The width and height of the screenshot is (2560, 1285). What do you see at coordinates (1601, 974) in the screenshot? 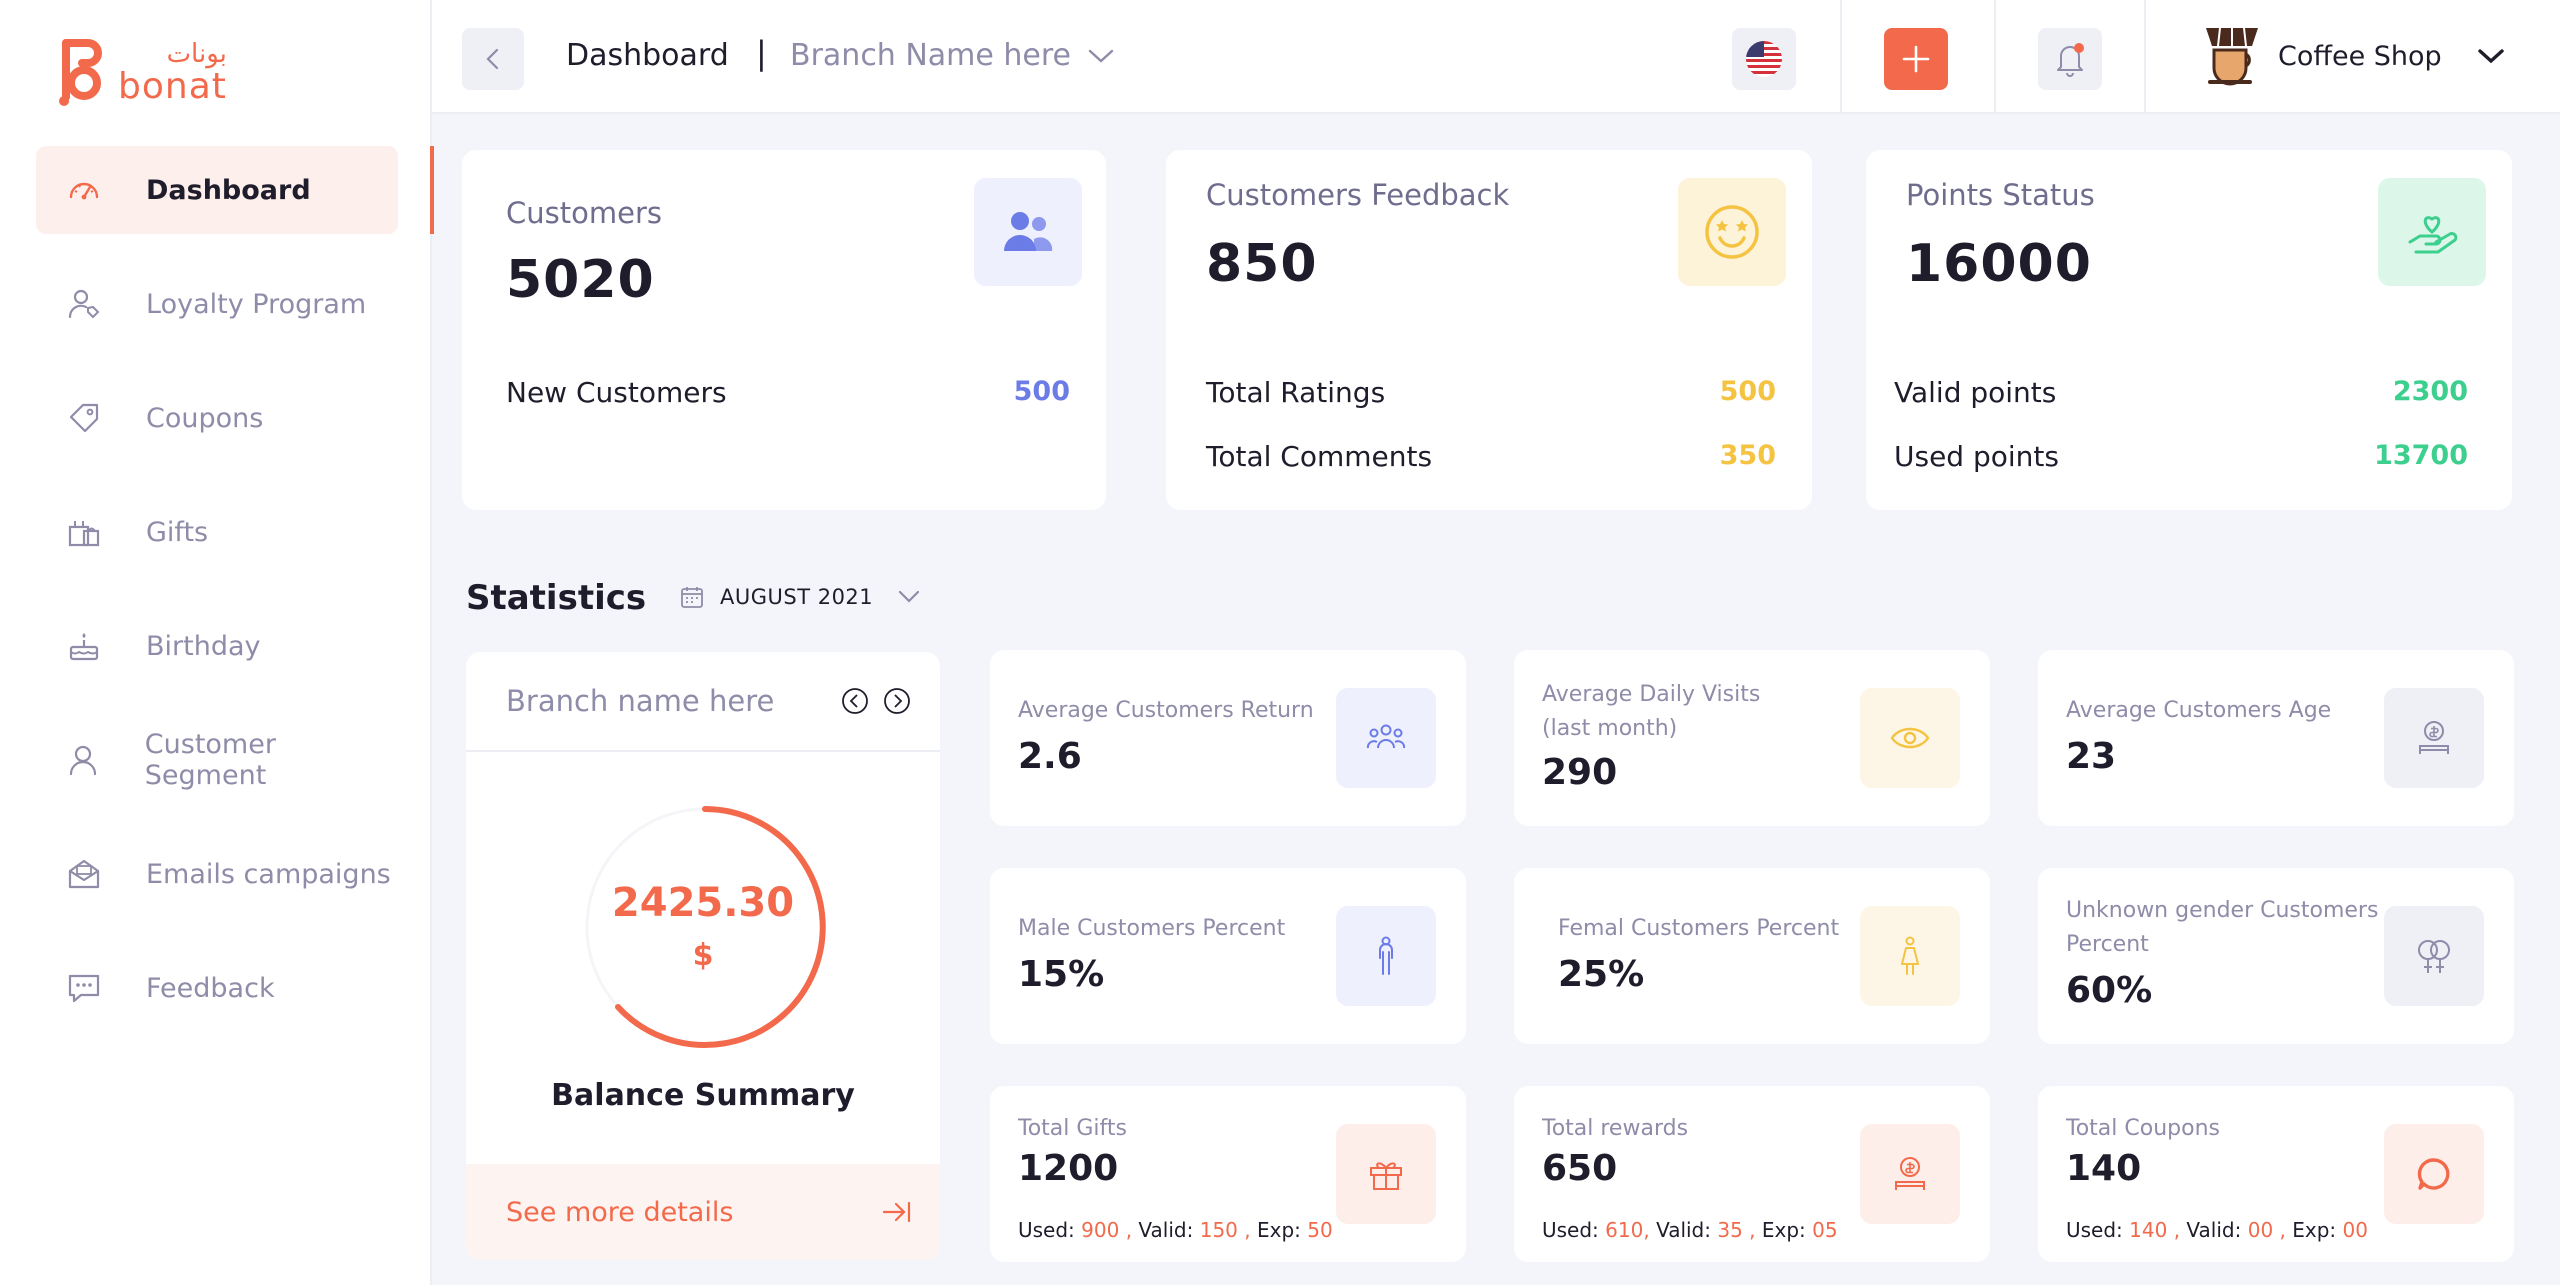
I see `stat-value: 25%` at bounding box center [1601, 974].